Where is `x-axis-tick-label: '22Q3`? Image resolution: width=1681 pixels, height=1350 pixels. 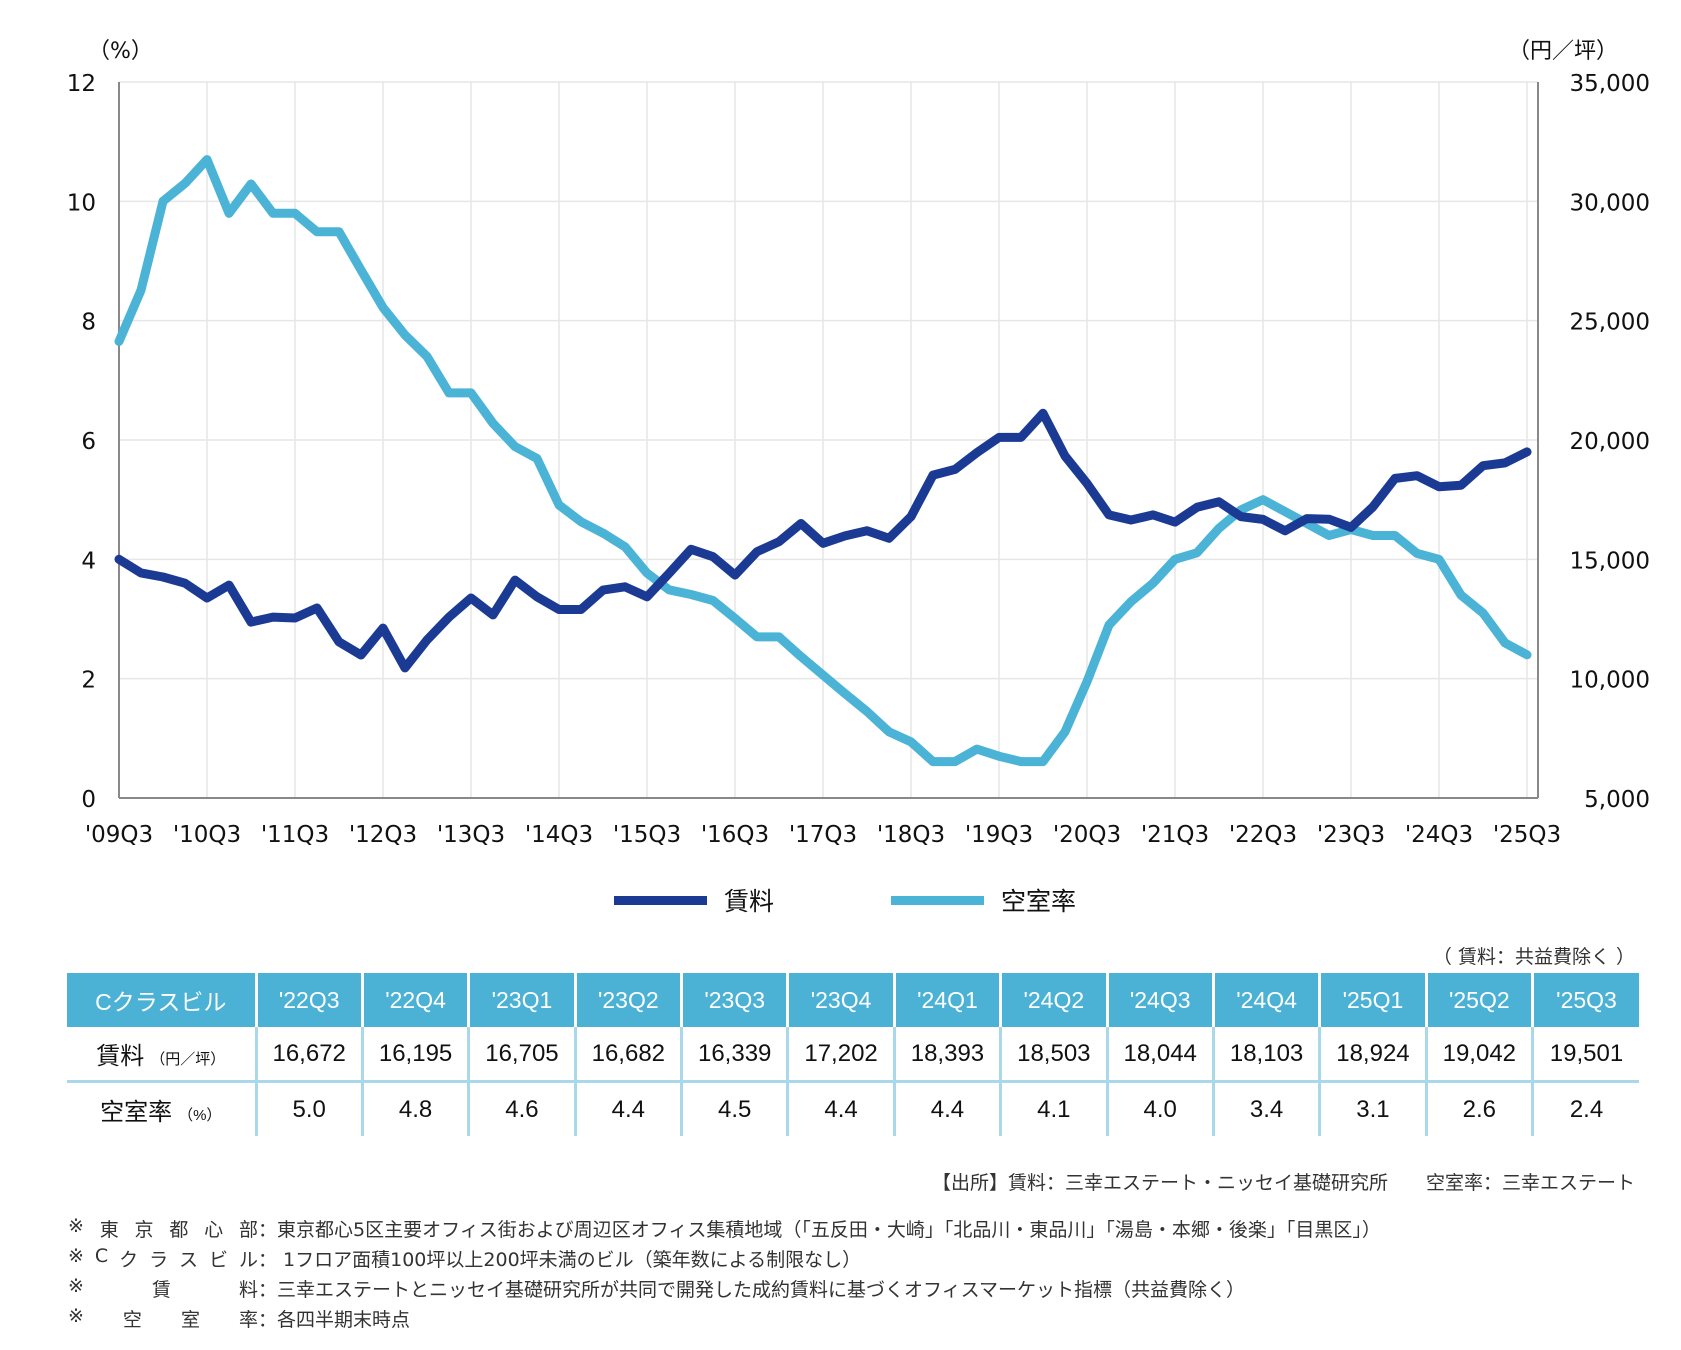
x-axis-tick-label: '22Q3 is located at coordinates (1263, 835).